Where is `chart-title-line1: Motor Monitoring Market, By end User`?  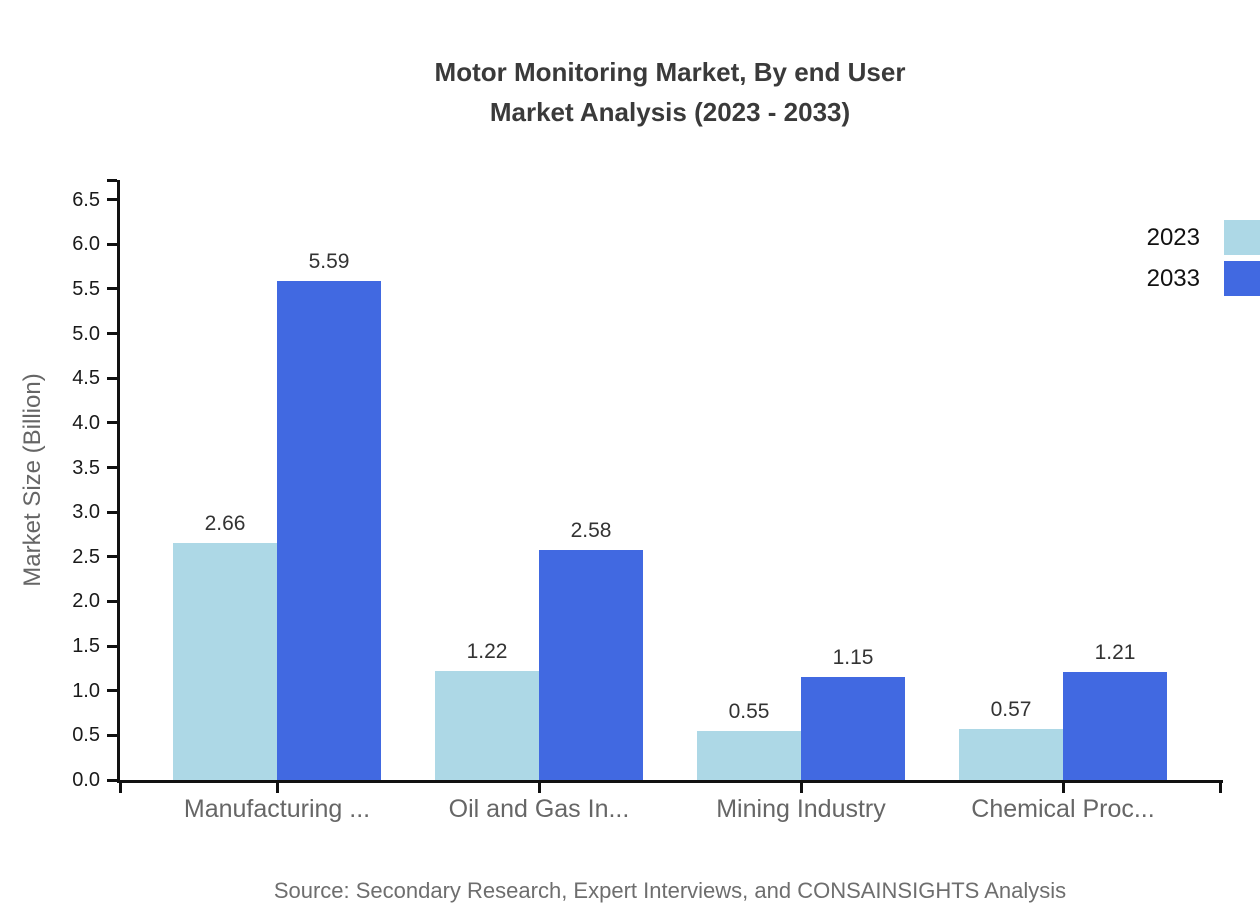 chart-title-line1: Motor Monitoring Market, By end User is located at coordinates (670, 72).